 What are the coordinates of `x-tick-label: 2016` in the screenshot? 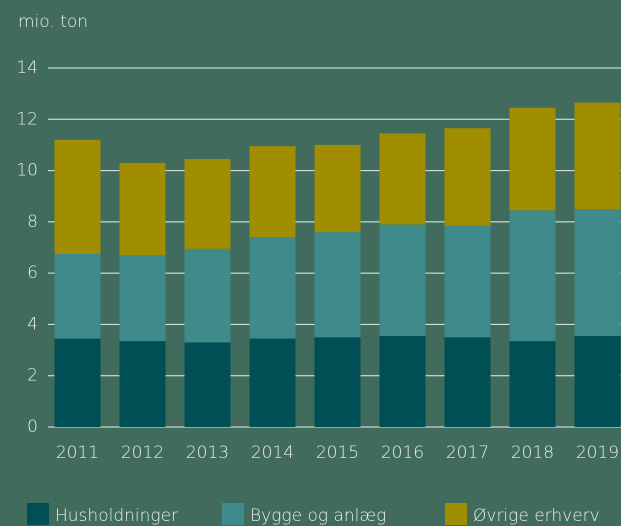 It's located at (402, 453).